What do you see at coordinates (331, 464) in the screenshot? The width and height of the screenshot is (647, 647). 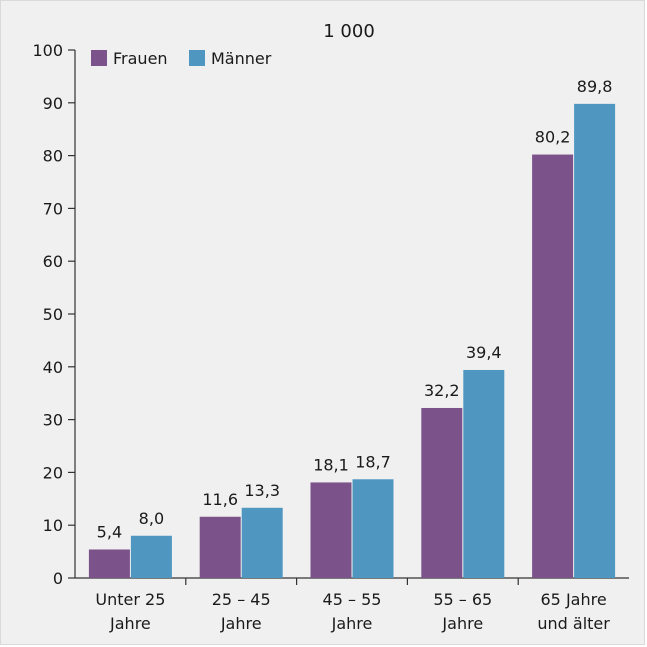 I see `data-label: 18,1` at bounding box center [331, 464].